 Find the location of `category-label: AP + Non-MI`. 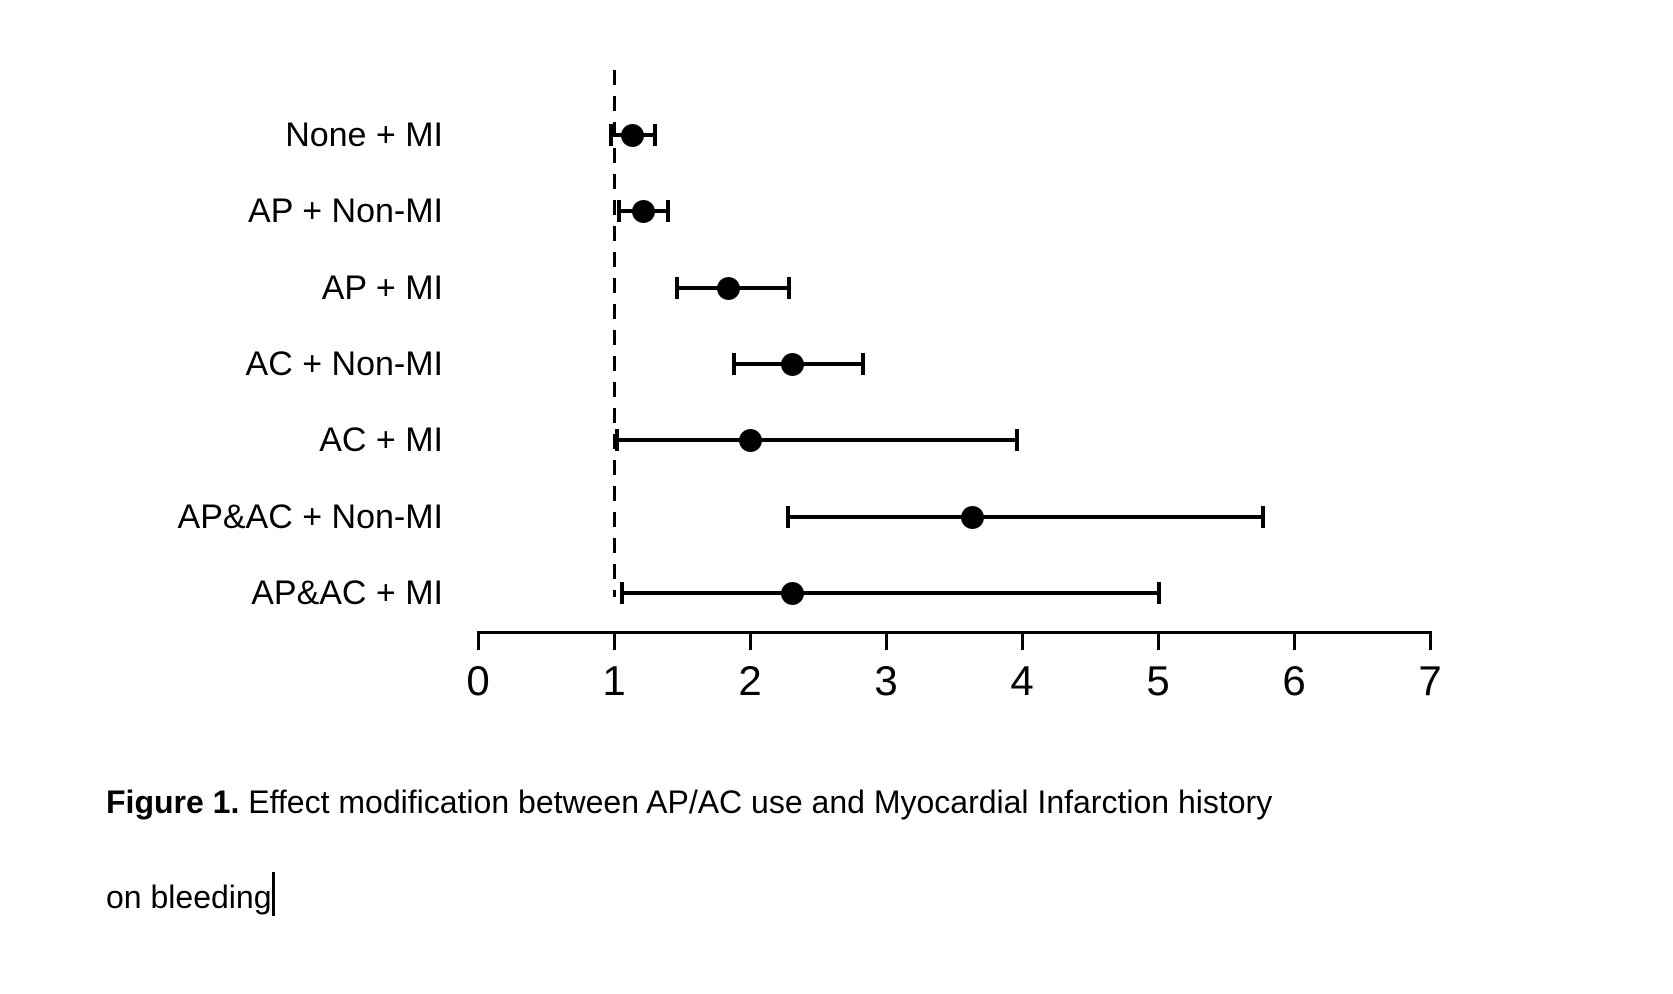

category-label: AP + Non-MI is located at coordinates (345, 211).